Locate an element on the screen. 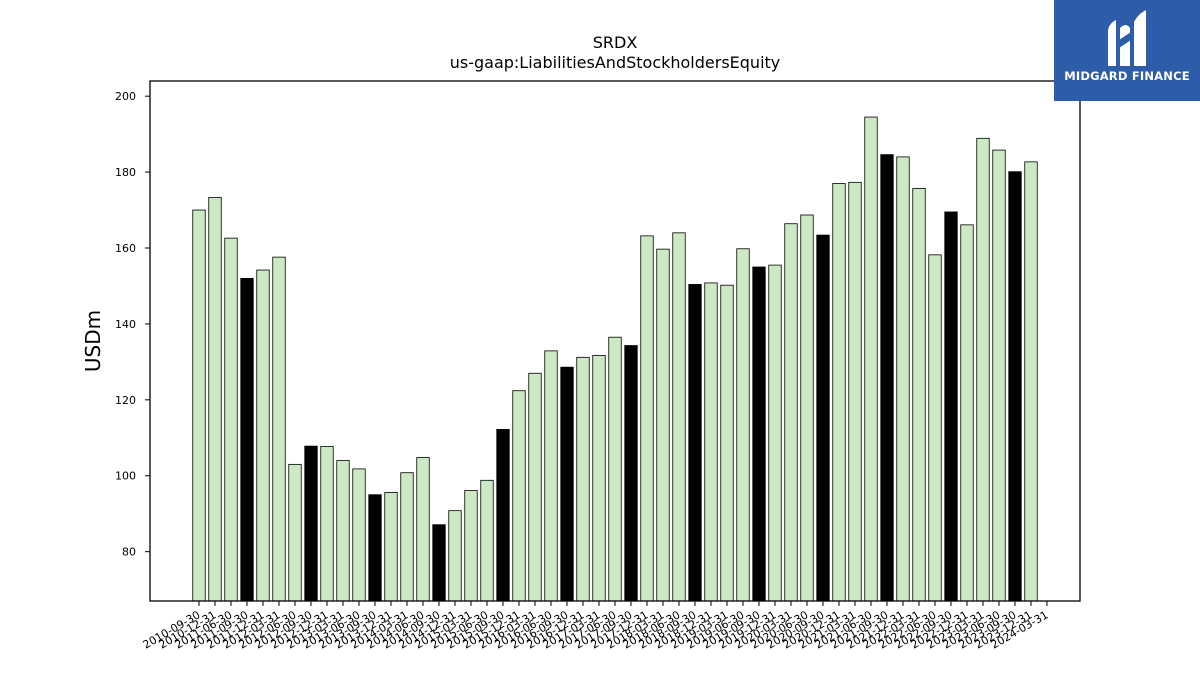 This screenshot has width=1200, height=675. y-axis-label: USDm is located at coordinates (93, 341).